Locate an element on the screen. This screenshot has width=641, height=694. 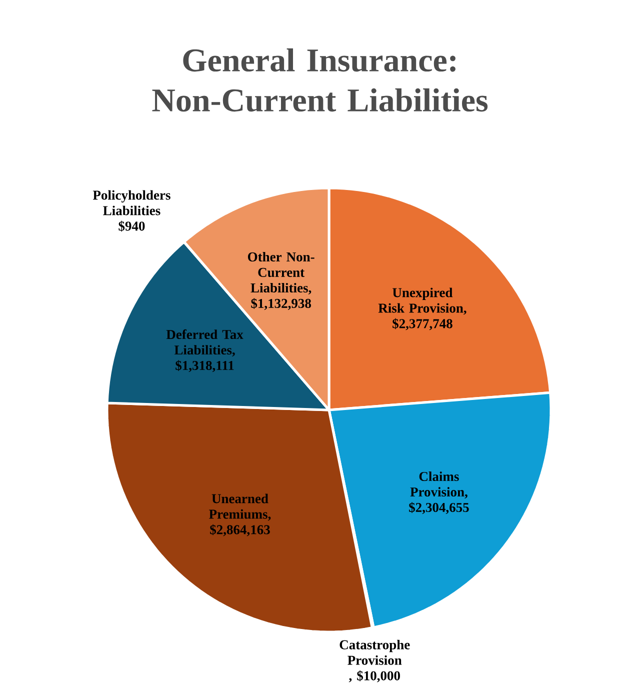
chart-title: General Insurance: Non-Current Liabilities is located at coordinates (320, 80).